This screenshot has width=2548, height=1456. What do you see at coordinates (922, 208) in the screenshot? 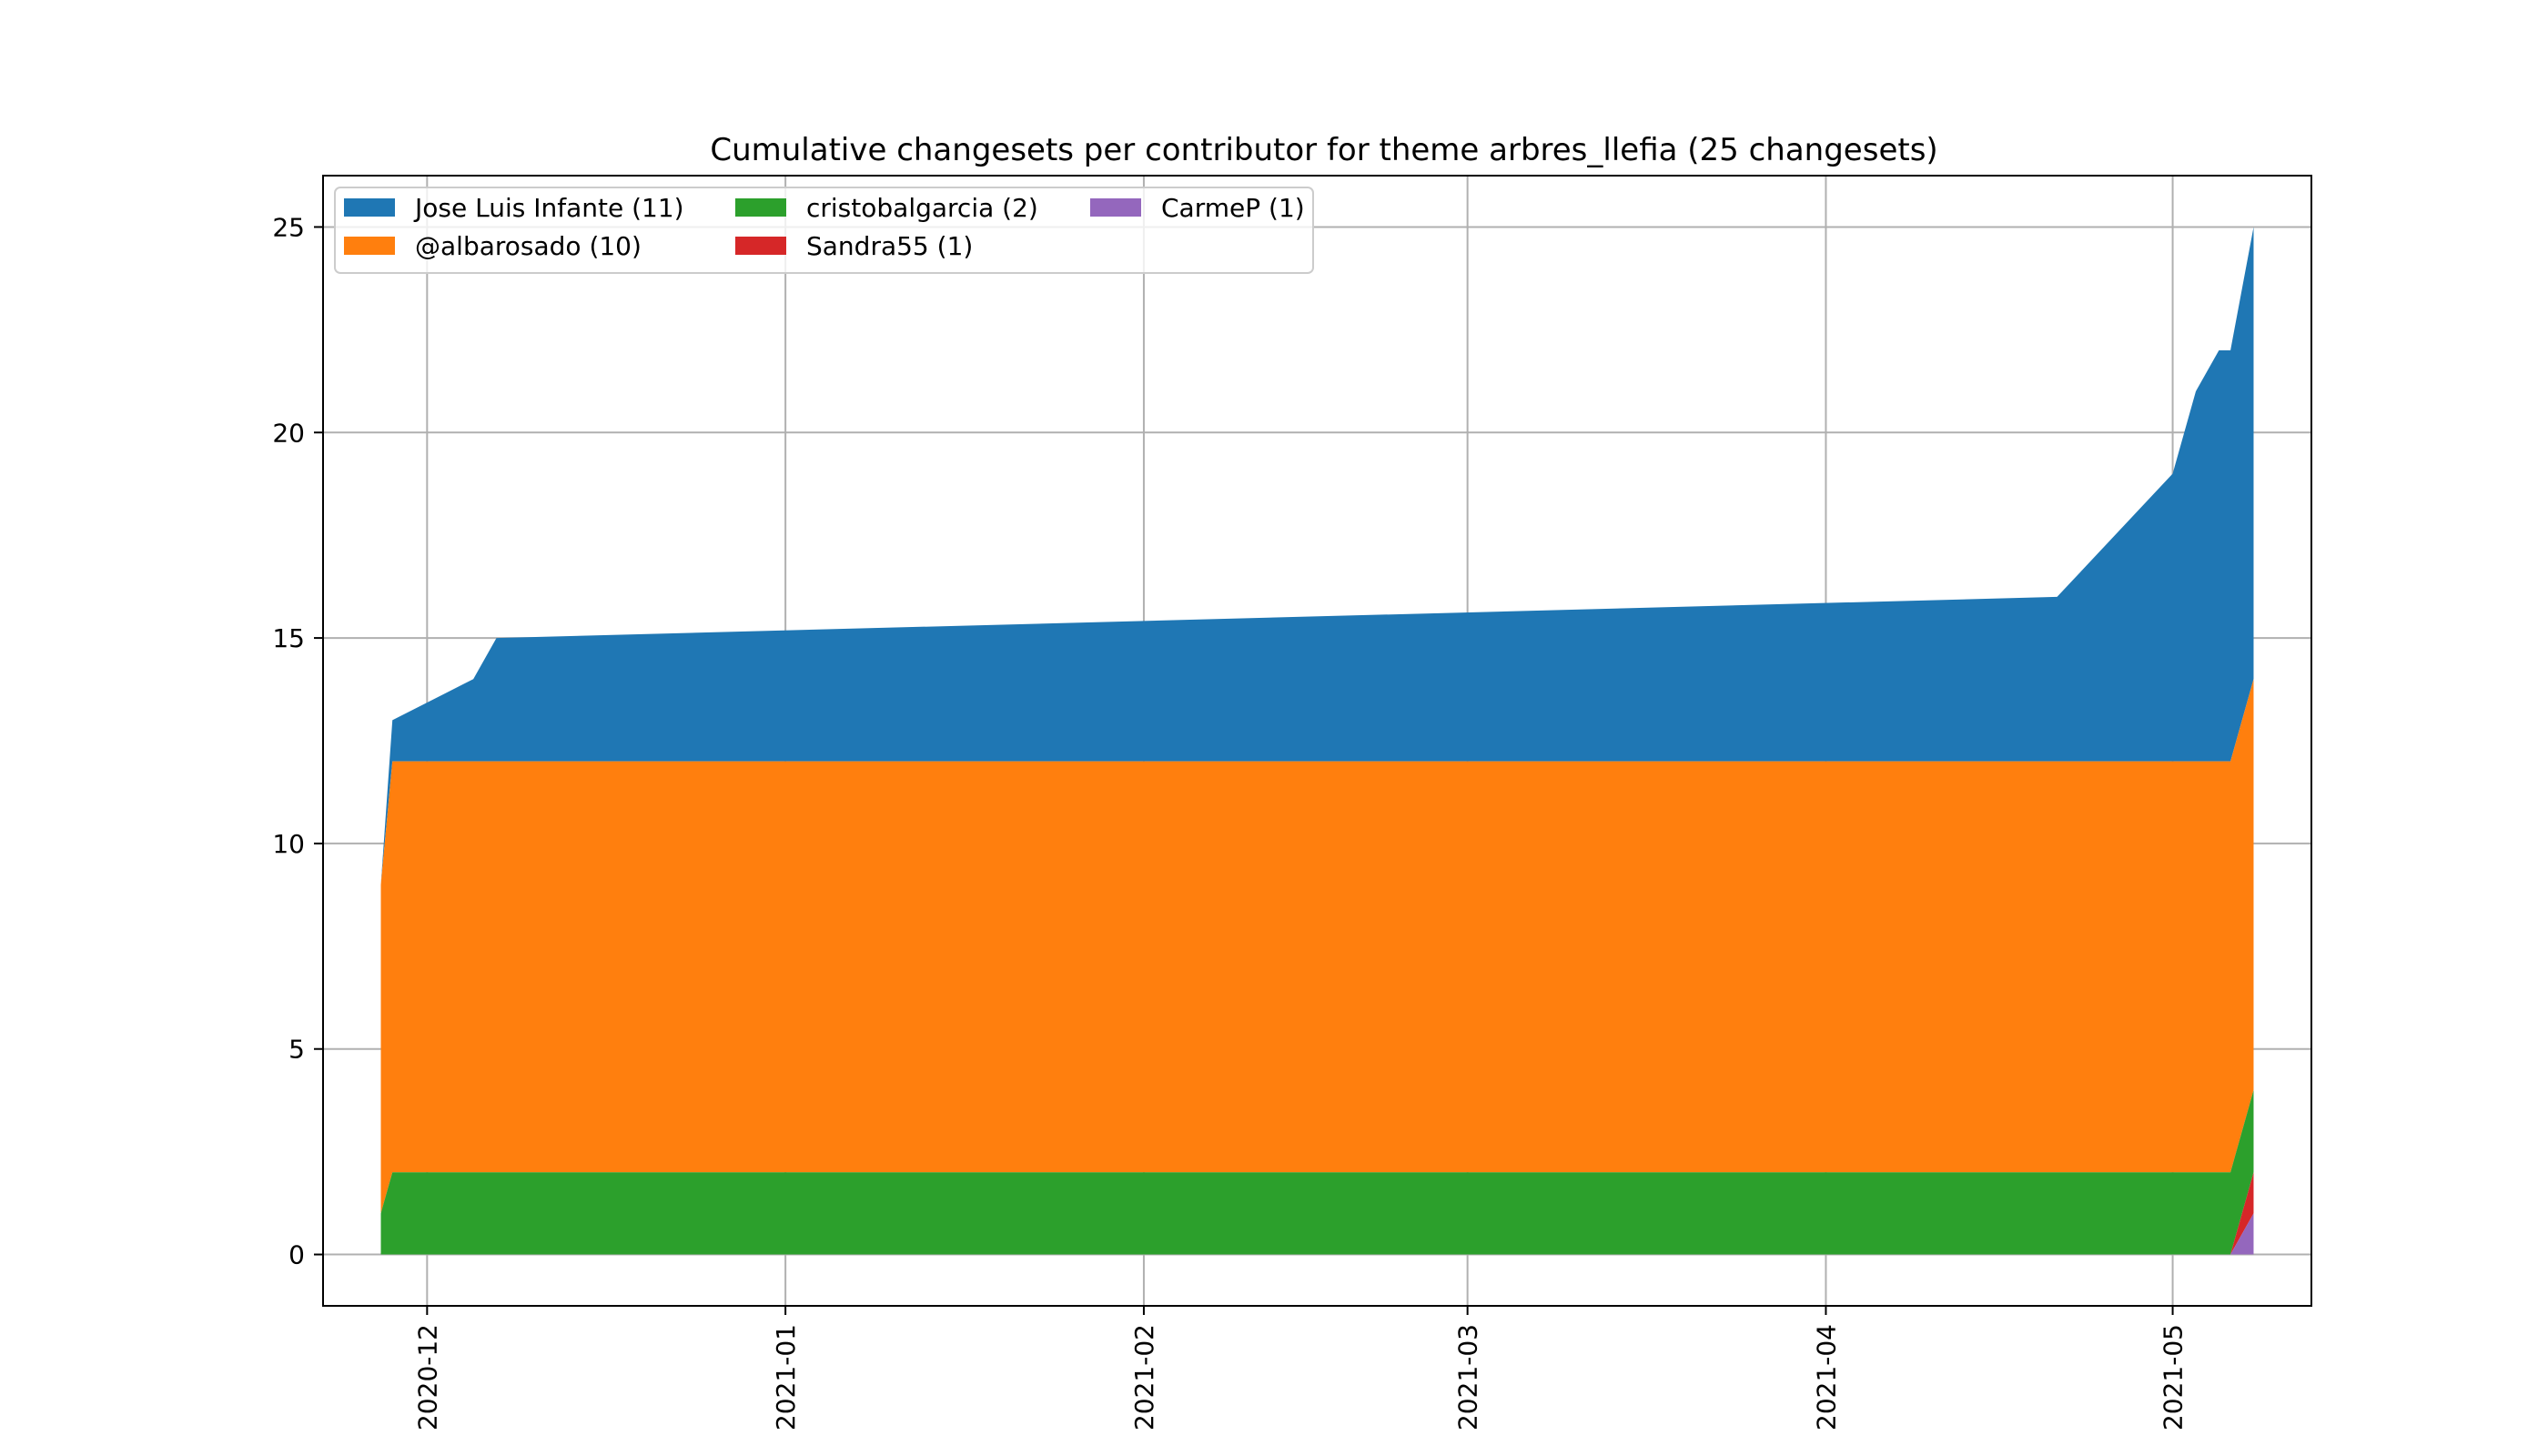
I see `legend-label-2: cristobalgarcia (2)` at bounding box center [922, 208].